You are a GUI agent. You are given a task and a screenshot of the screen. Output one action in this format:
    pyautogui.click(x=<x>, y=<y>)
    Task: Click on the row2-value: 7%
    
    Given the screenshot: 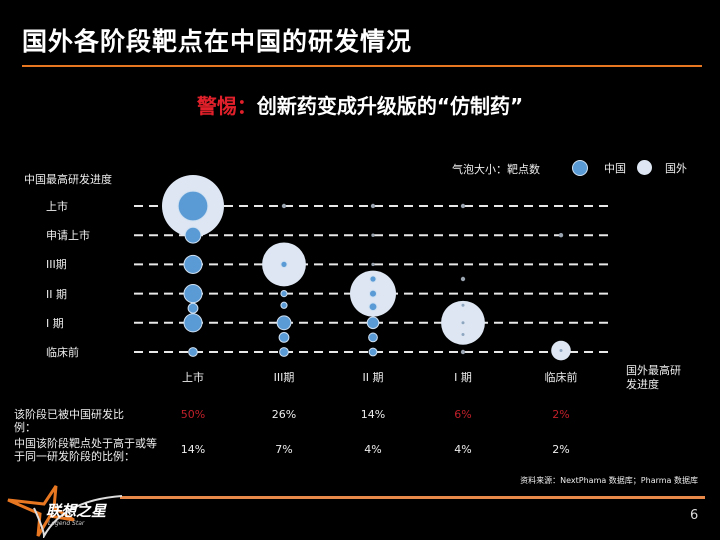 What is the action you would take?
    pyautogui.click(x=284, y=449)
    